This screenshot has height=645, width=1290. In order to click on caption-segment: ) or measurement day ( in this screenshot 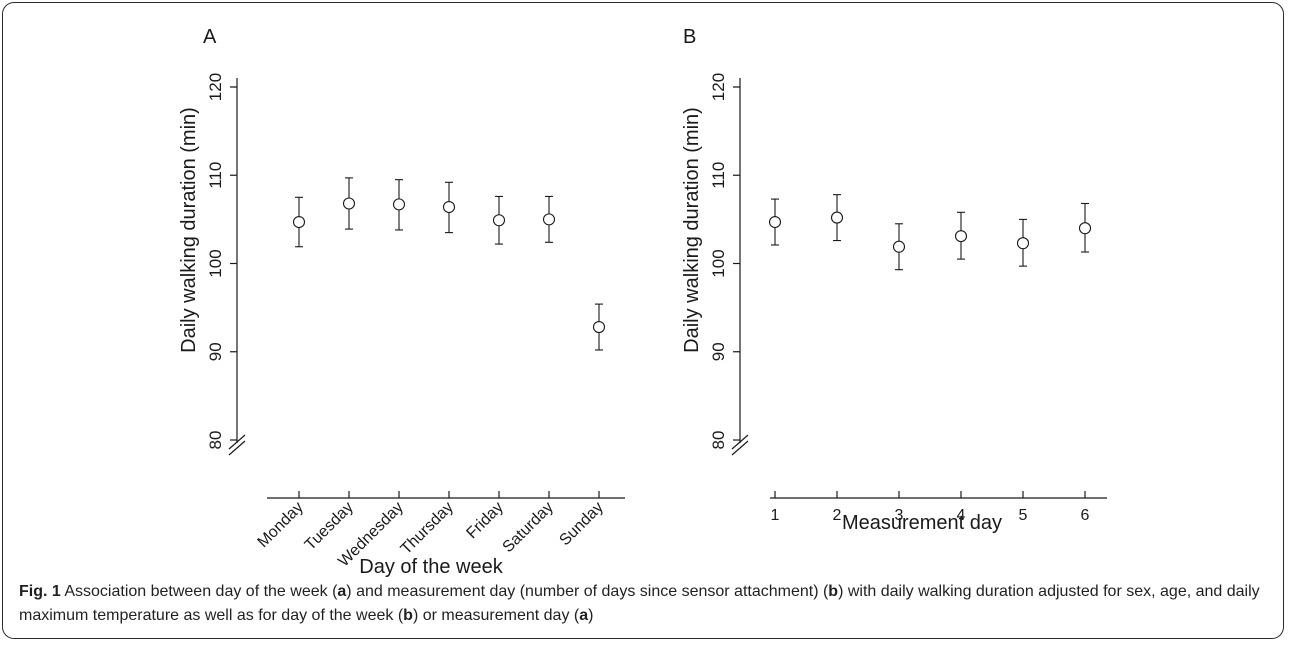, I will do `click(496, 615)`.